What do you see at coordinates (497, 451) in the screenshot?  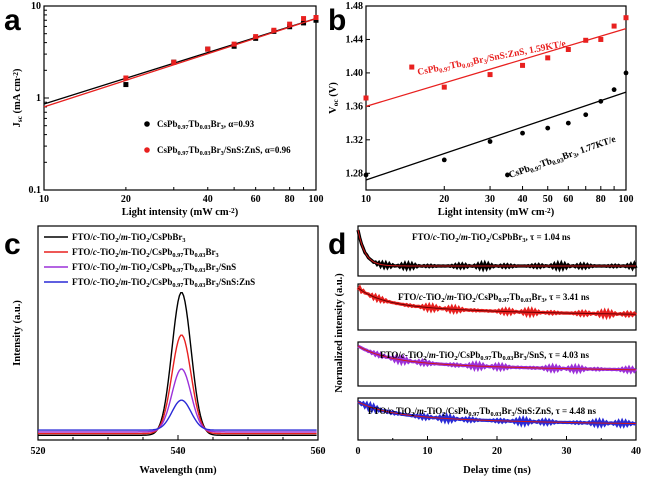 I see `x-tick-label-d: 20` at bounding box center [497, 451].